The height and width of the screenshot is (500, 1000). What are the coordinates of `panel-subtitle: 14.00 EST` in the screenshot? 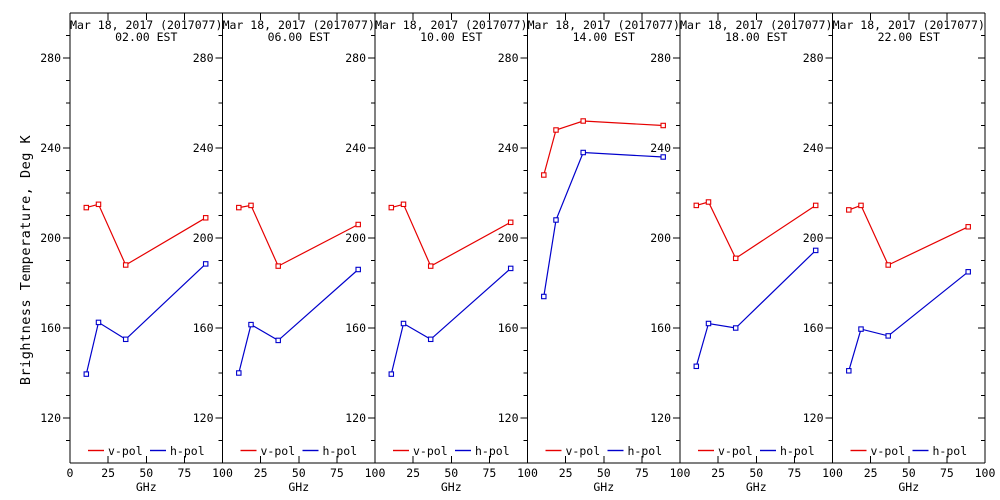 It's located at (604, 37).